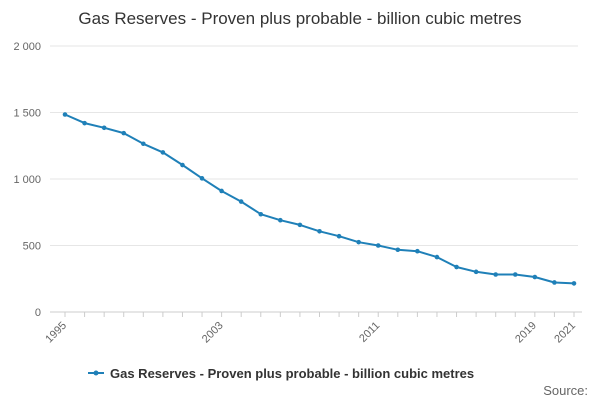 The height and width of the screenshot is (400, 600). What do you see at coordinates (369, 332) in the screenshot?
I see `x-tick-label: 2011` at bounding box center [369, 332].